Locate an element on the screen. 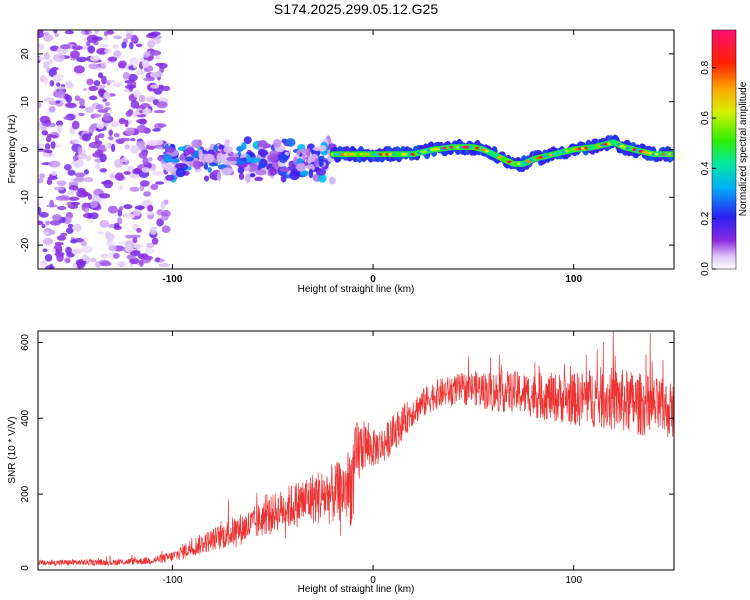 The width and height of the screenshot is (750, 600). snr-x-label: Height of straight line (km) is located at coordinates (356, 589).